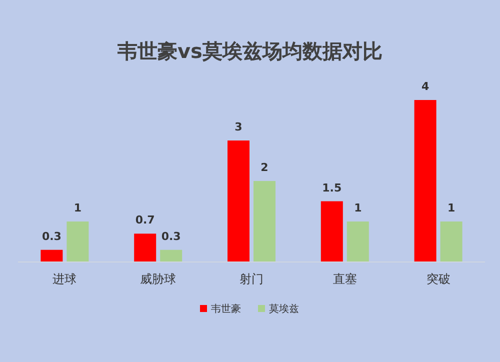 Image resolution: width=500 pixels, height=362 pixels. Describe the element at coordinates (249, 51) in the screenshot. I see `chart-title: 韦世豪vs莫埃兹场均数据对比` at that location.